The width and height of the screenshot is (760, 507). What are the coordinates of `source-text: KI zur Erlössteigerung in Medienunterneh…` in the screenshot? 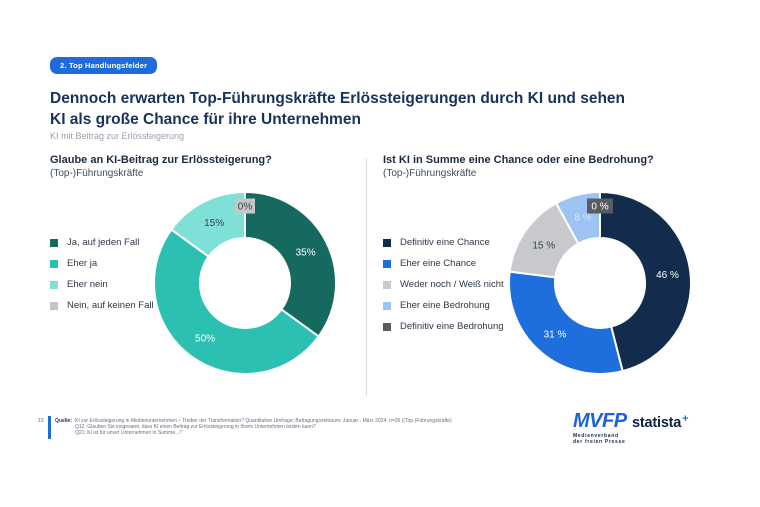 It's located at (263, 427).